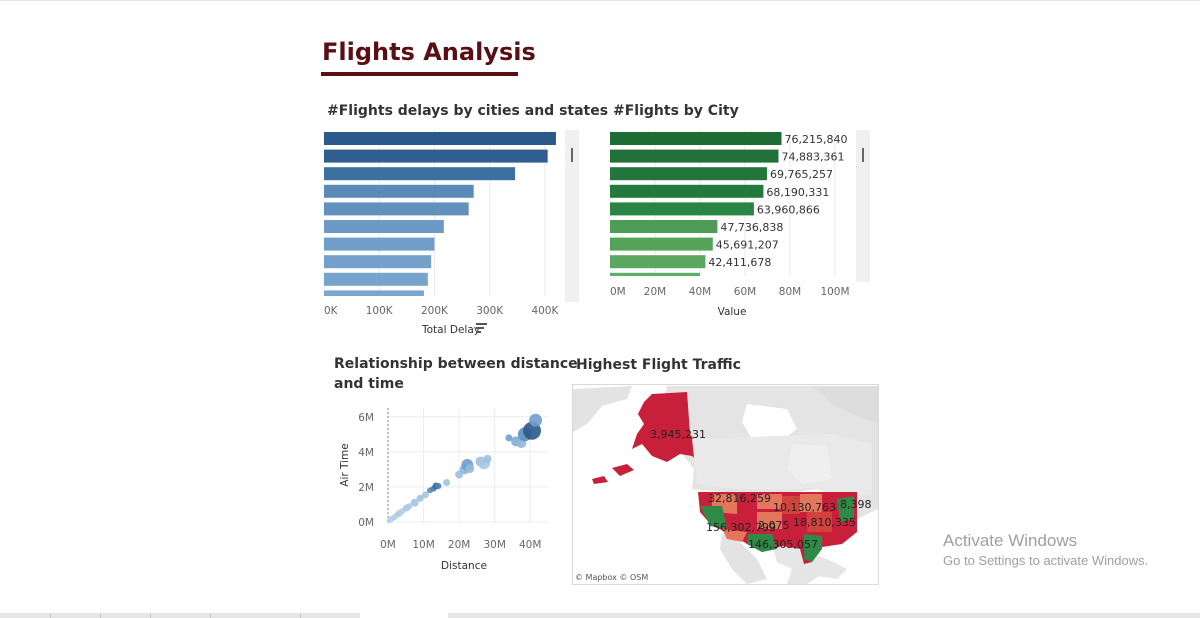  What do you see at coordinates (1046, 560) in the screenshot?
I see `activate-windows-subtitle: Go to Settings to activate Windows.` at bounding box center [1046, 560].